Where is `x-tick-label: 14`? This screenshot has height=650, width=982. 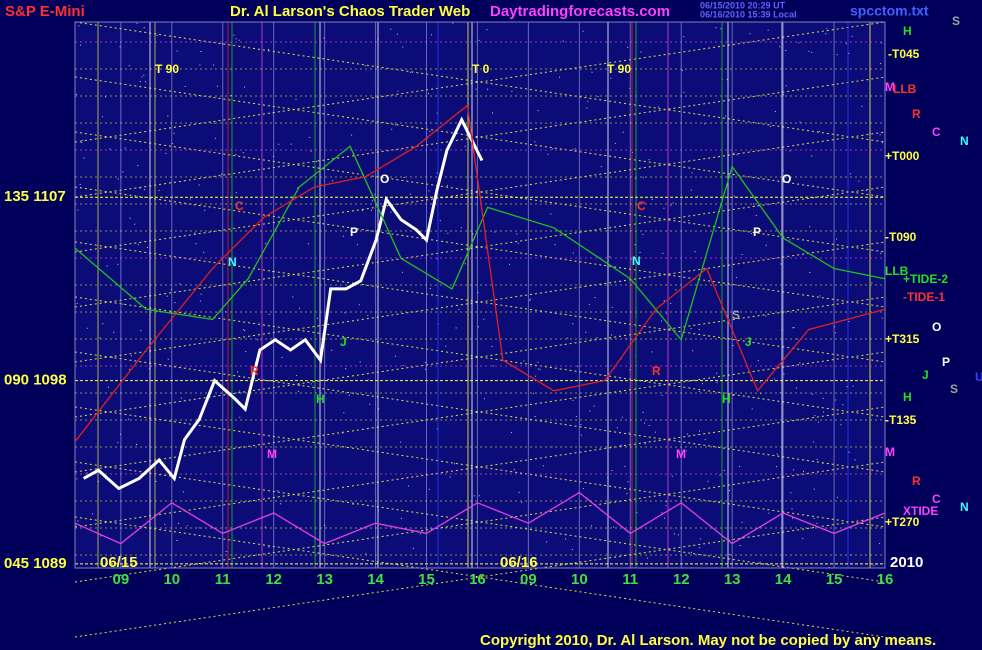 x-tick-label: 14 is located at coordinates (783, 579).